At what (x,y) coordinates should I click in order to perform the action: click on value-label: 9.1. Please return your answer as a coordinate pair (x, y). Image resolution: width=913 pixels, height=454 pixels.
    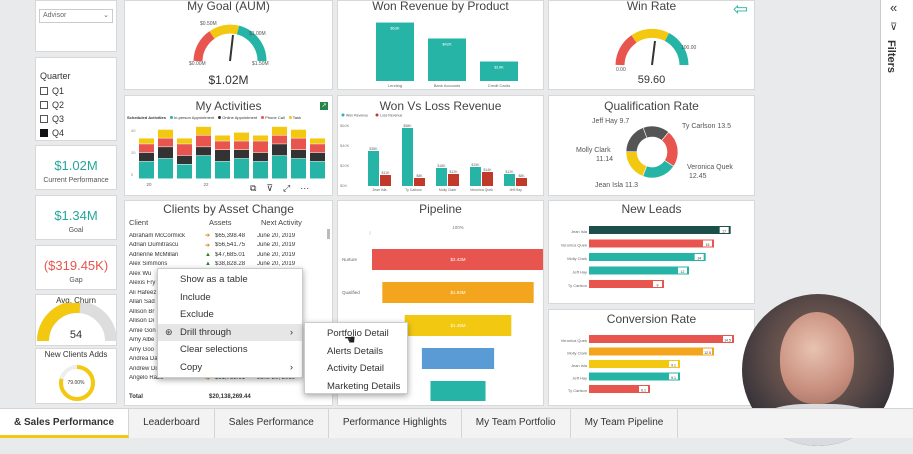
    Looking at the image, I should click on (673, 366).